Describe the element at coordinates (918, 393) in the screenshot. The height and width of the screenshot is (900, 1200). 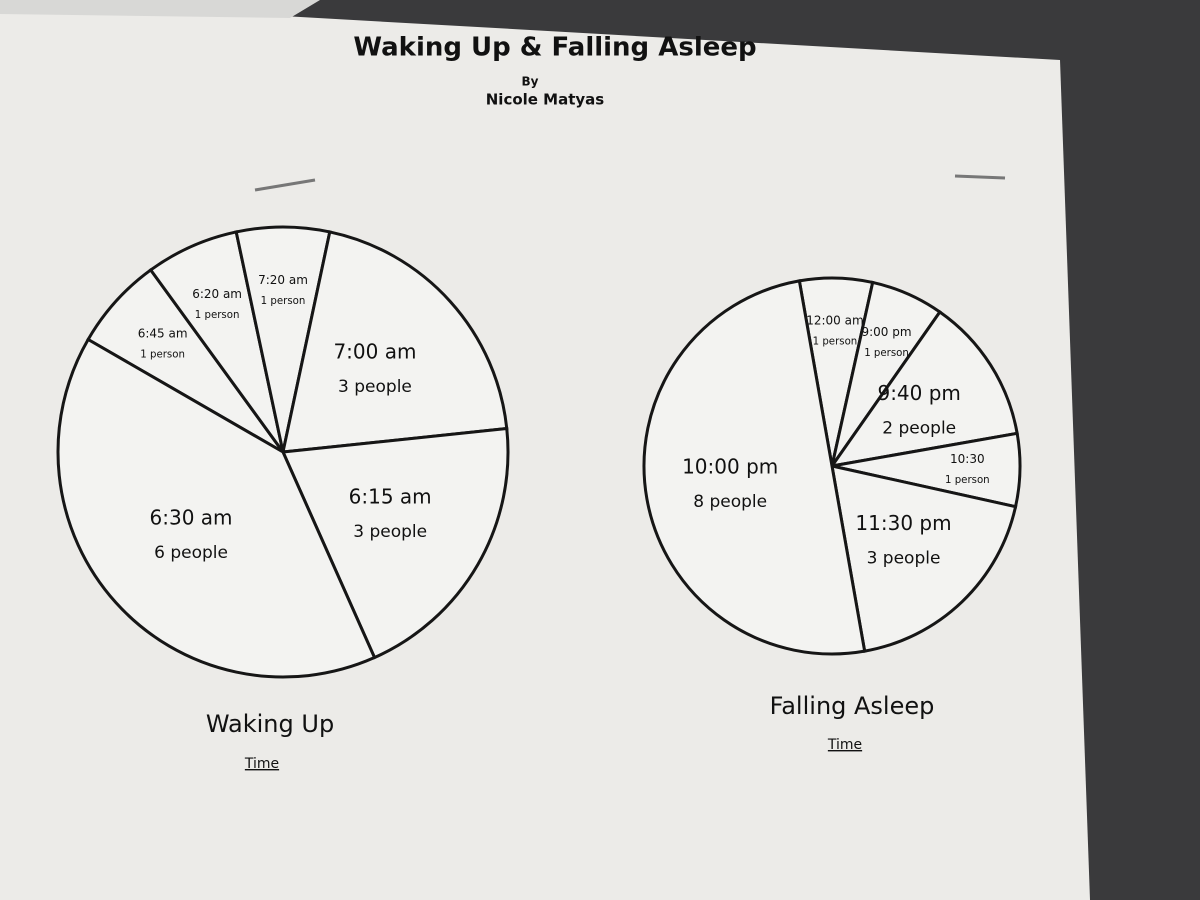
I see `slice-label: 9:40 pm` at that location.